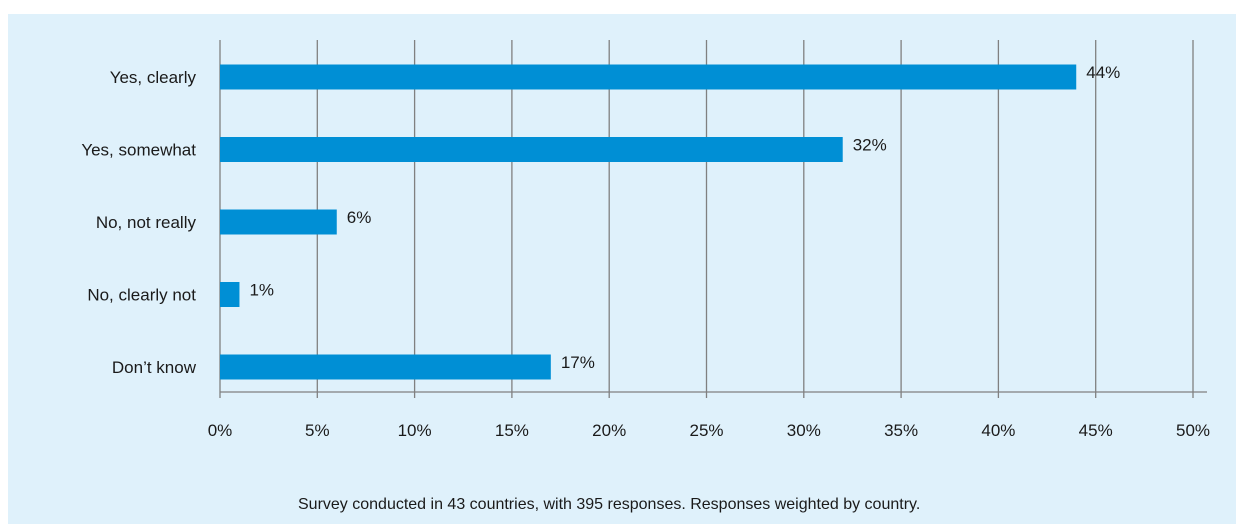 This screenshot has height=530, width=1244. I want to click on data-label: 6%, so click(359, 217).